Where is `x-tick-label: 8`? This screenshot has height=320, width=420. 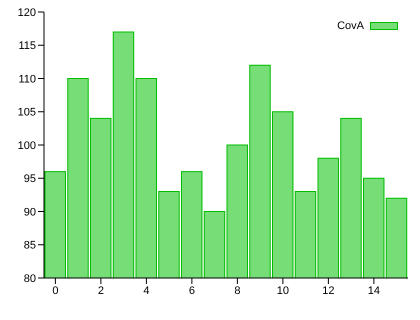 x-tick-label: 8 is located at coordinates (237, 290).